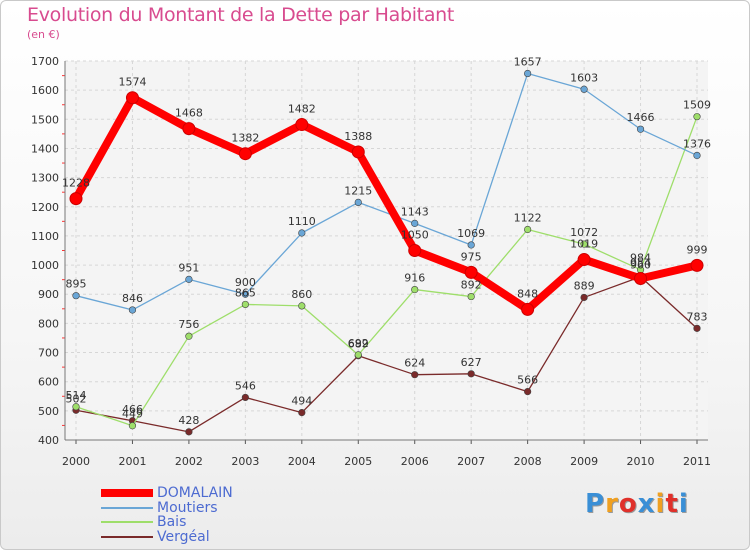 Image resolution: width=750 pixels, height=550 pixels. Describe the element at coordinates (43, 34) in the screenshot. I see `chart-subtitle: (en €)` at that location.